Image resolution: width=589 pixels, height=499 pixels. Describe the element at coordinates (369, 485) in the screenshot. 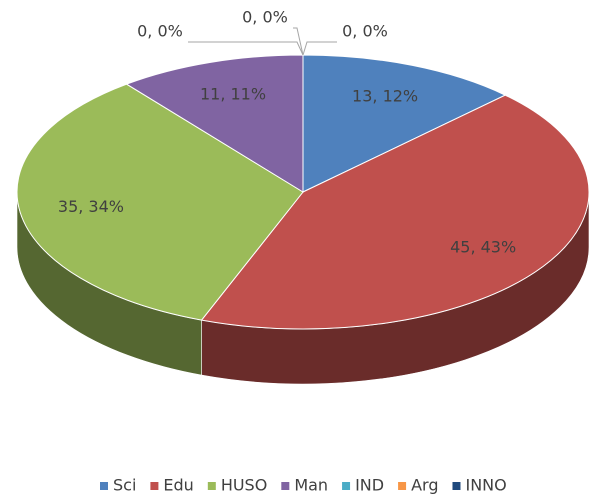

I see `legend-label: IND` at that location.